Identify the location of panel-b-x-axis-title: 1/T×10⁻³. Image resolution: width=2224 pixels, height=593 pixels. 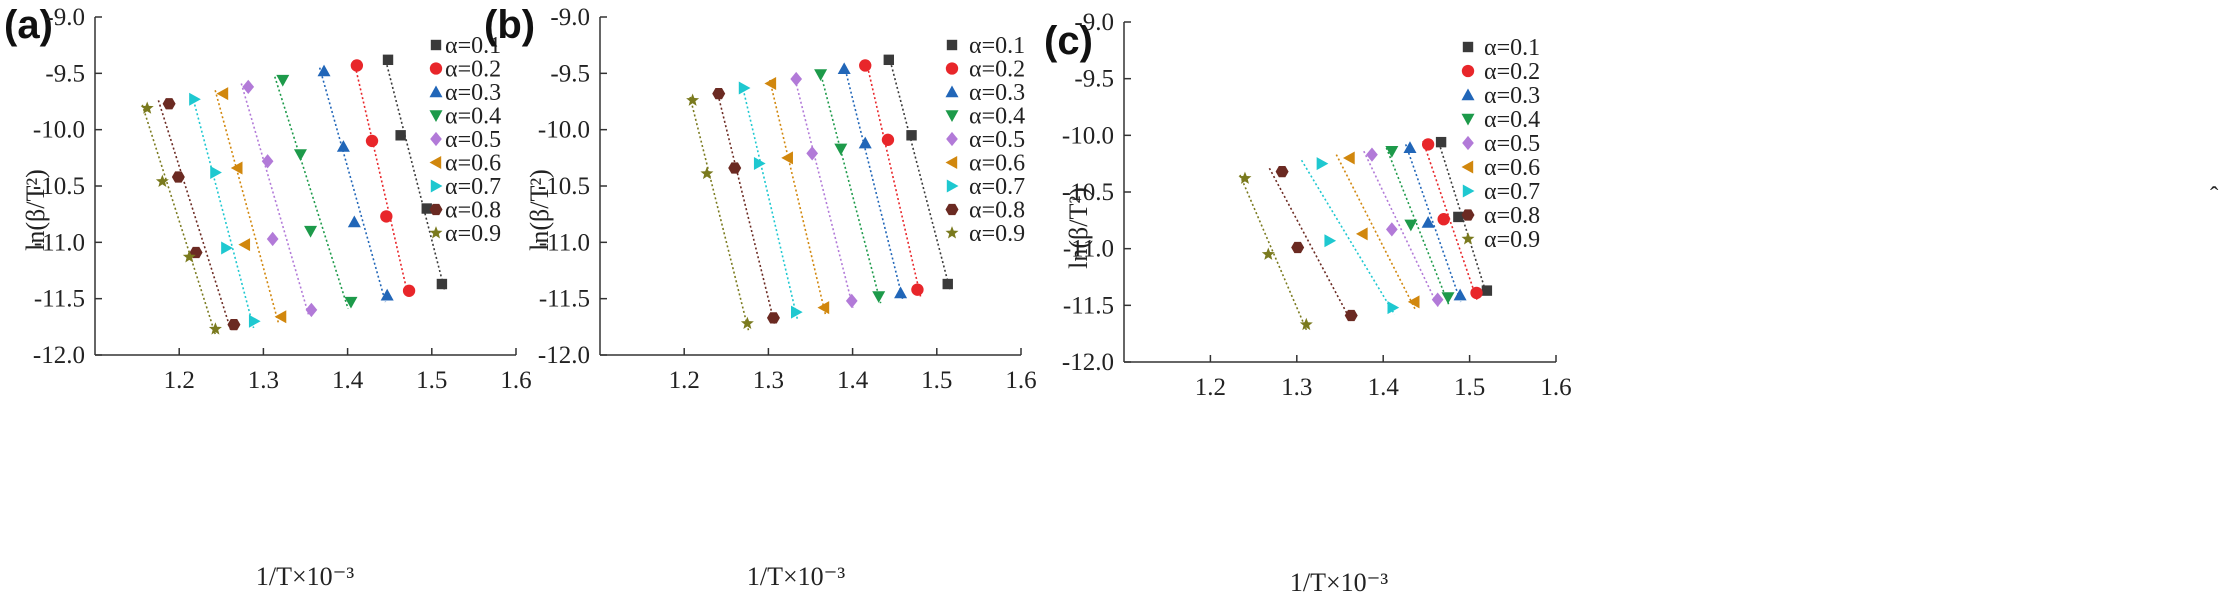
(796, 576).